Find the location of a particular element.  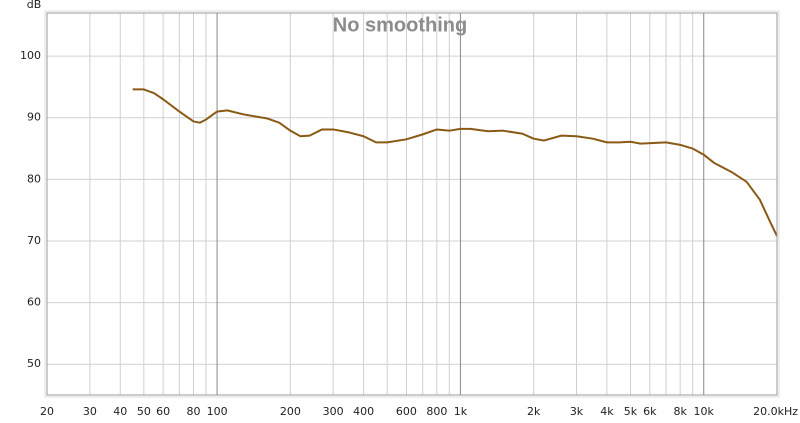

x-tick-label: 10k is located at coordinates (704, 411).